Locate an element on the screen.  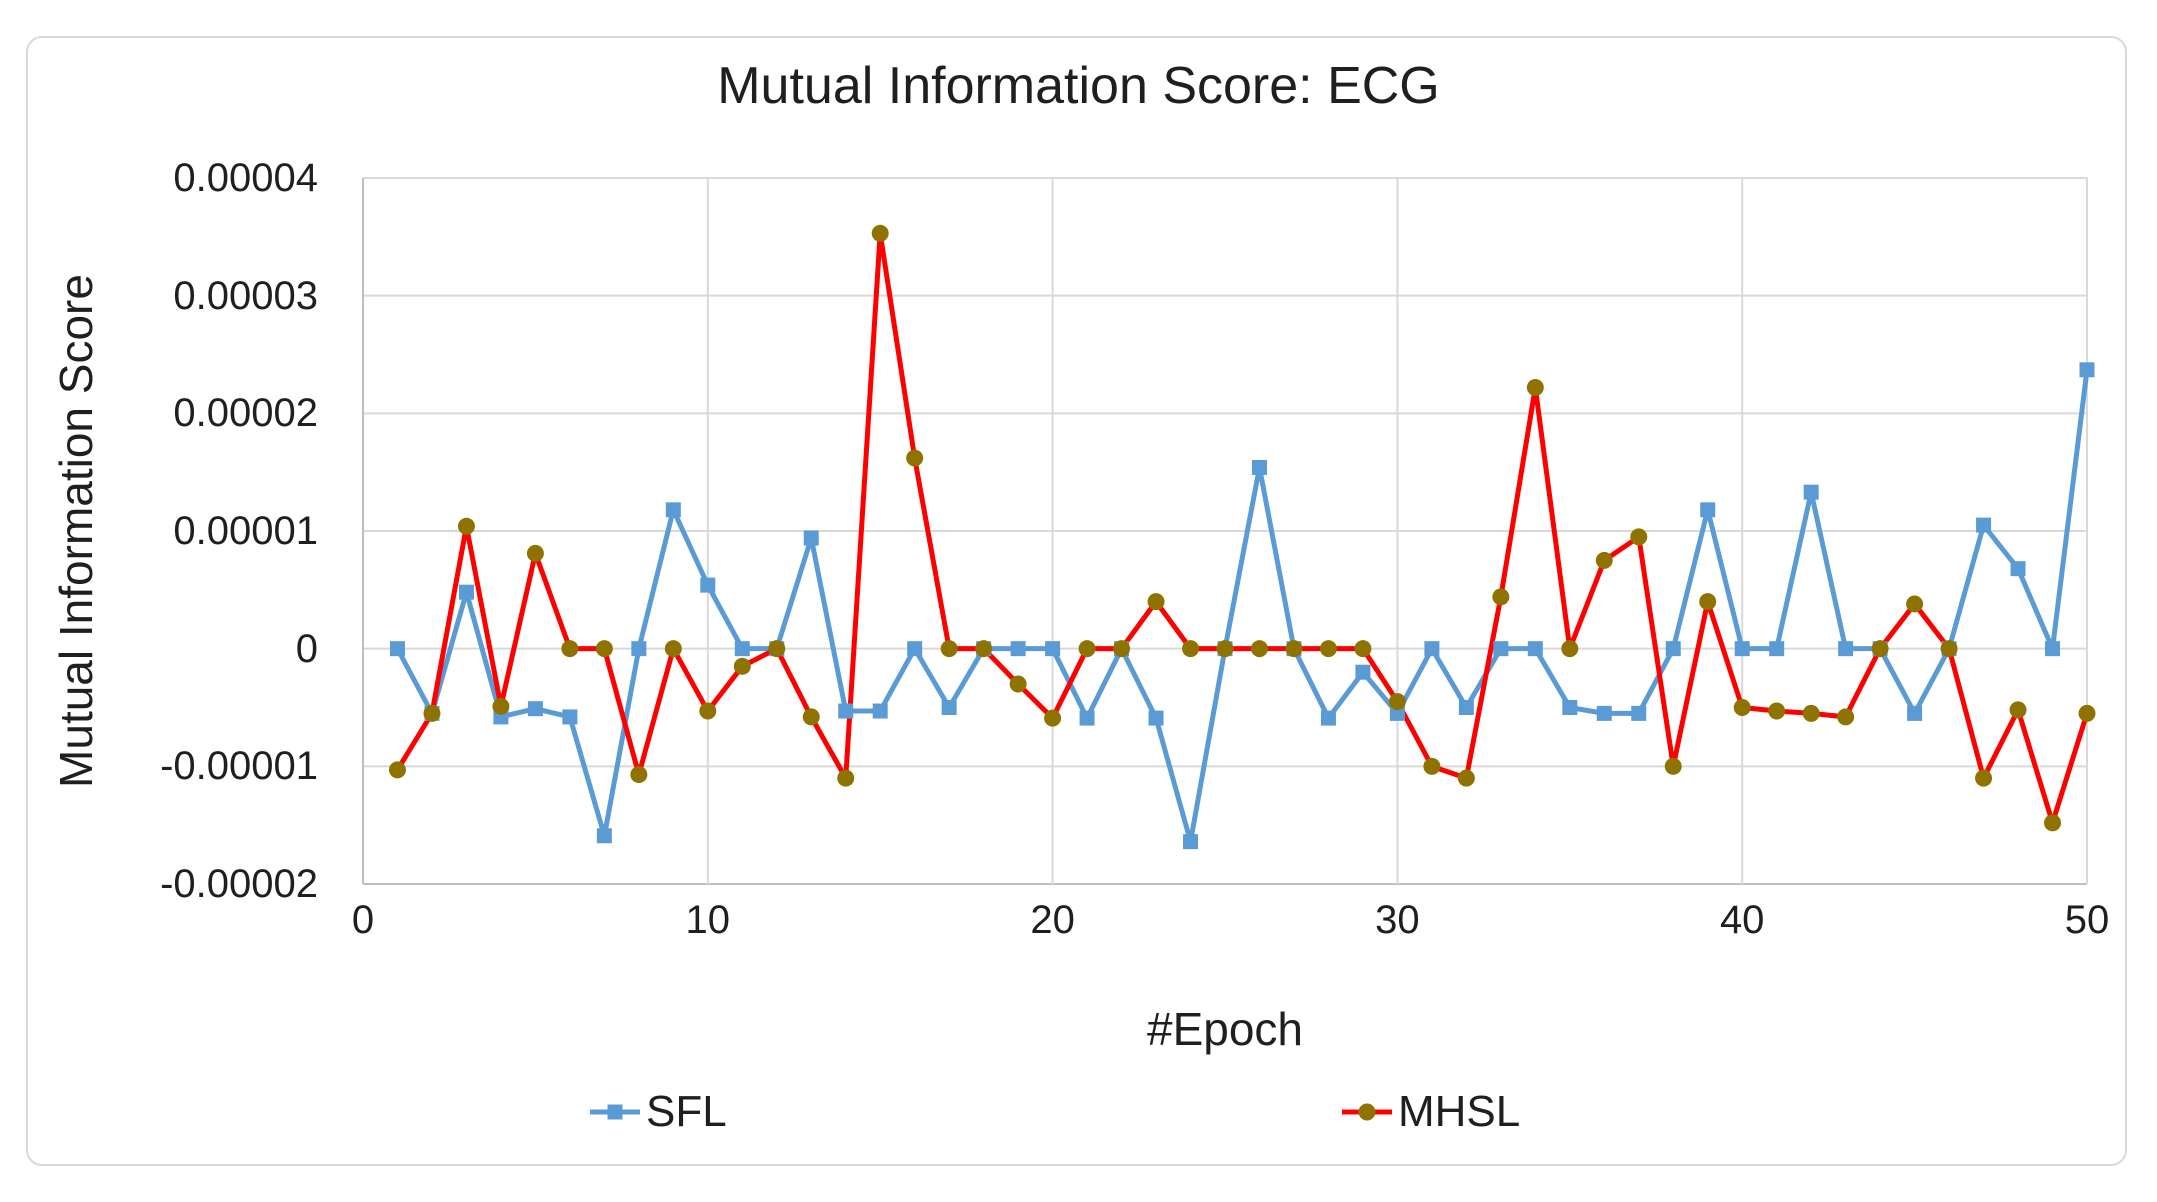
x-tick-label: 10 is located at coordinates (708, 920).